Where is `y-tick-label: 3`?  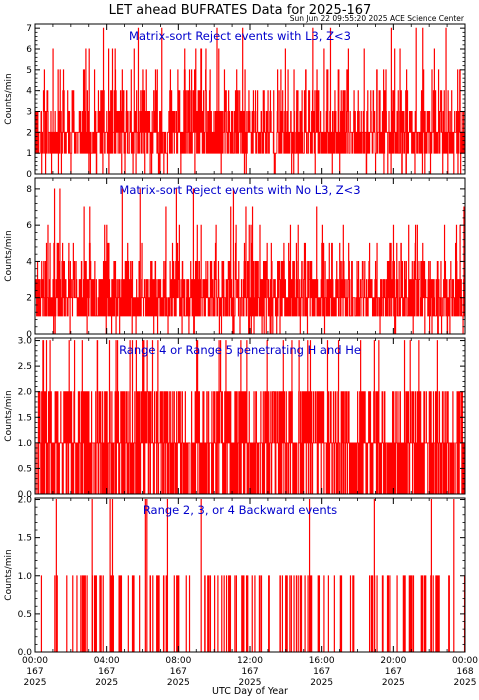 y-tick-label: 3 is located at coordinates (29, 113).